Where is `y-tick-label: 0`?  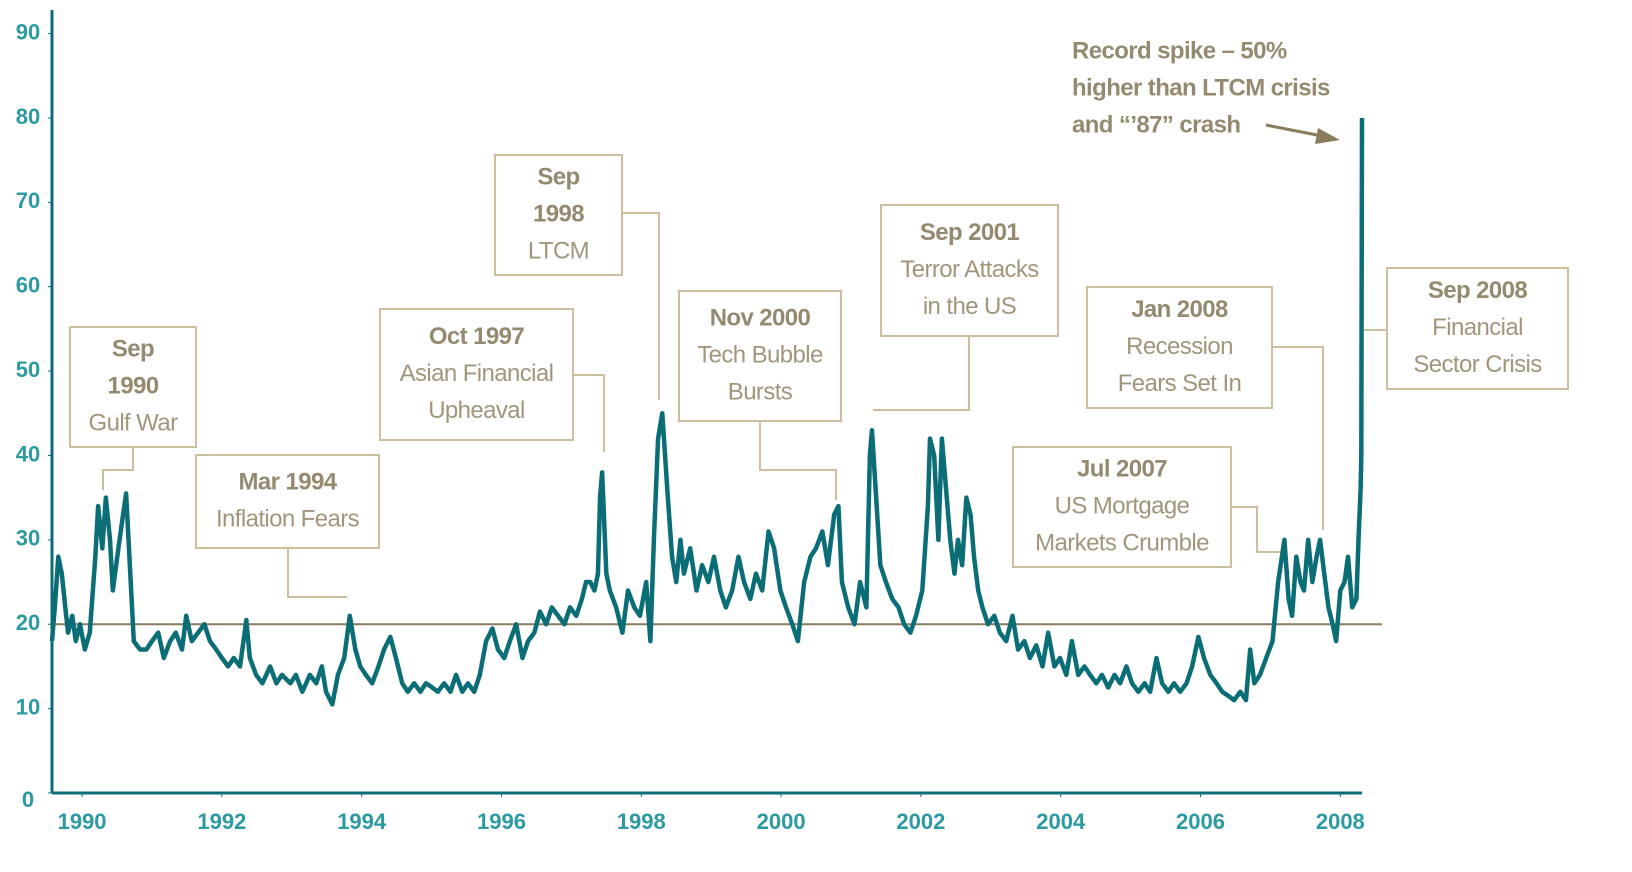 y-tick-label: 0 is located at coordinates (28, 799).